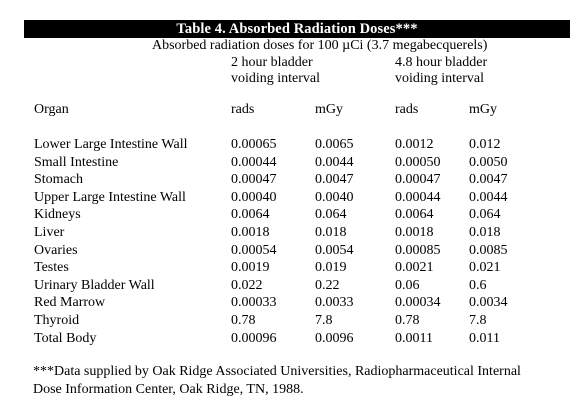  What do you see at coordinates (418, 162) in the screenshot?
I see `rads-4-8h-cell: 0.00050` at bounding box center [418, 162].